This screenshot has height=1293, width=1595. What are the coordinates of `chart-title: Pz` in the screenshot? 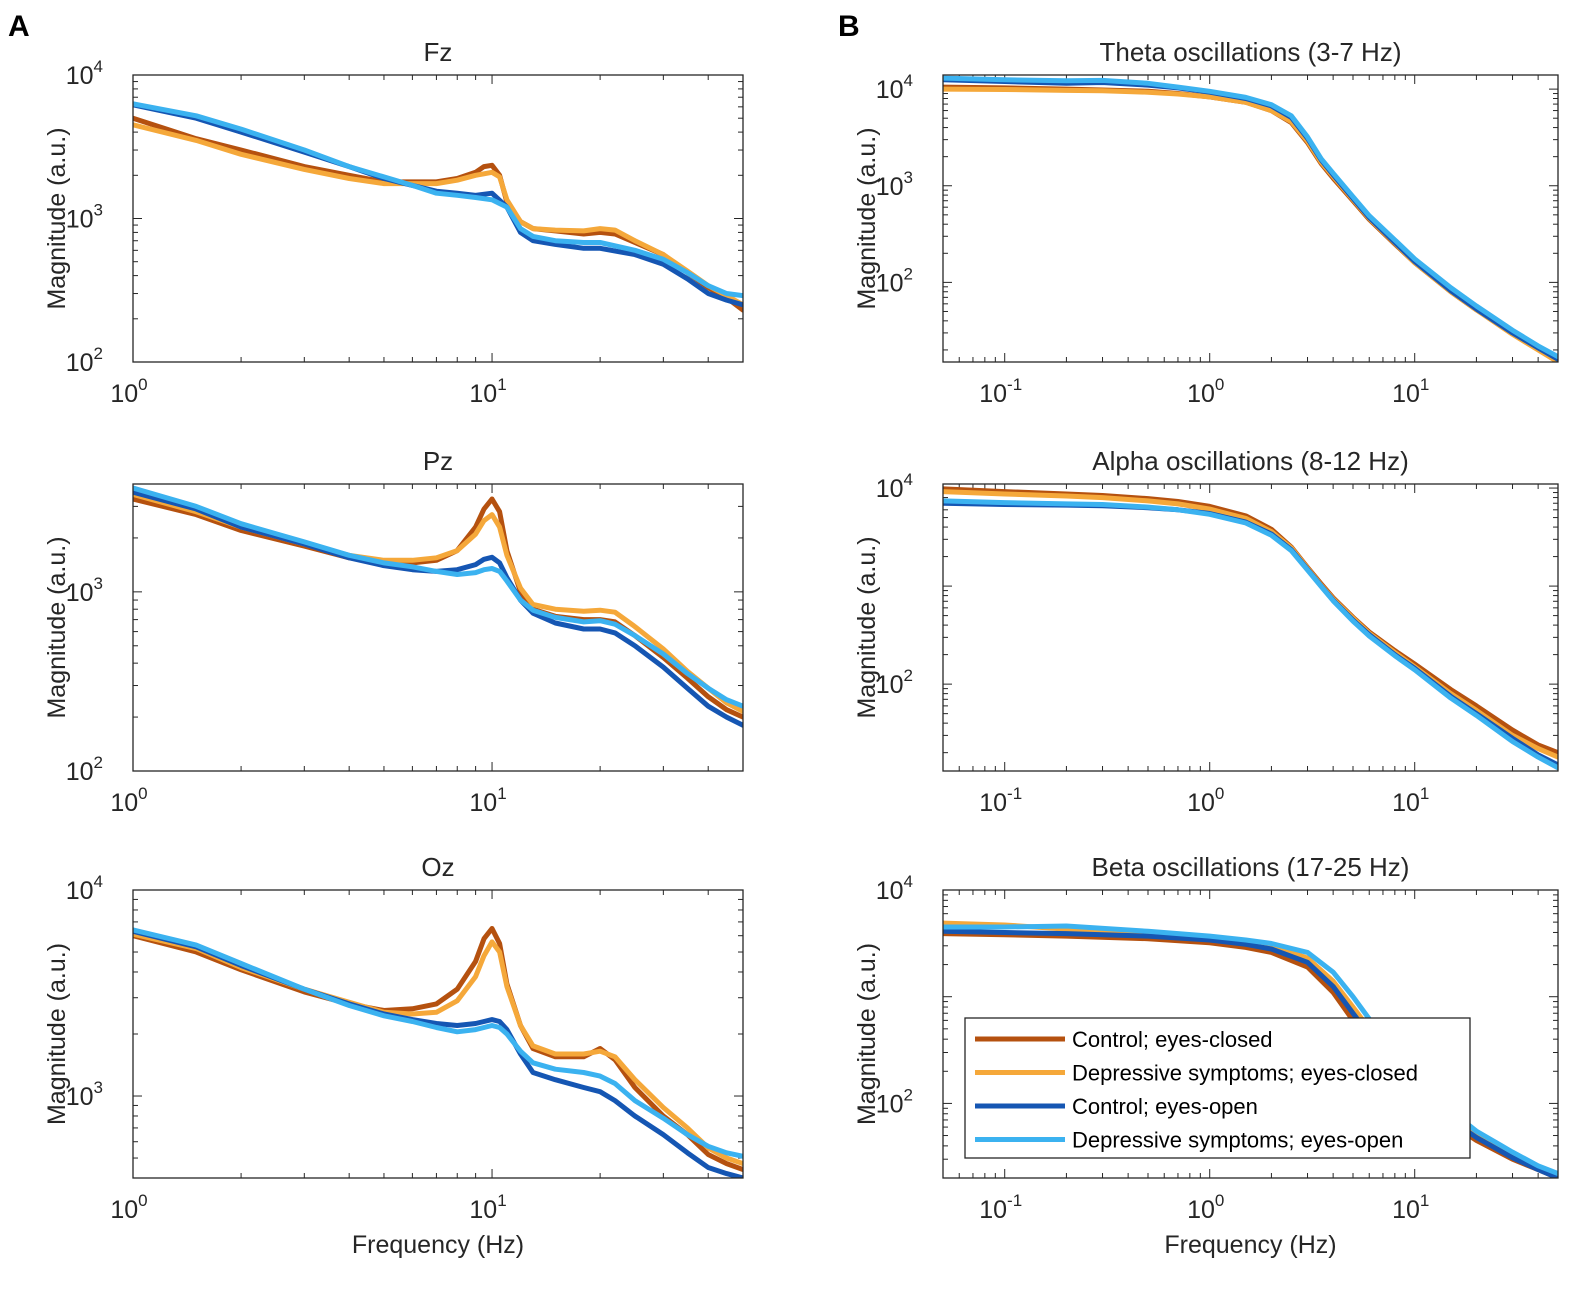 It's located at (438, 461).